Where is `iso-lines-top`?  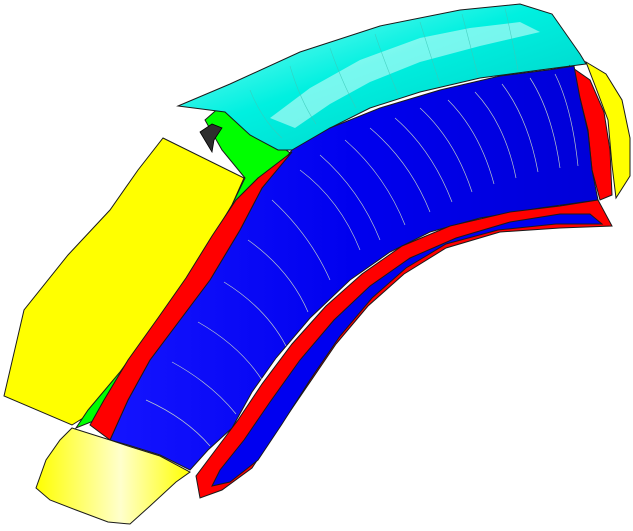 iso-lines-top is located at coordinates (384, 73).